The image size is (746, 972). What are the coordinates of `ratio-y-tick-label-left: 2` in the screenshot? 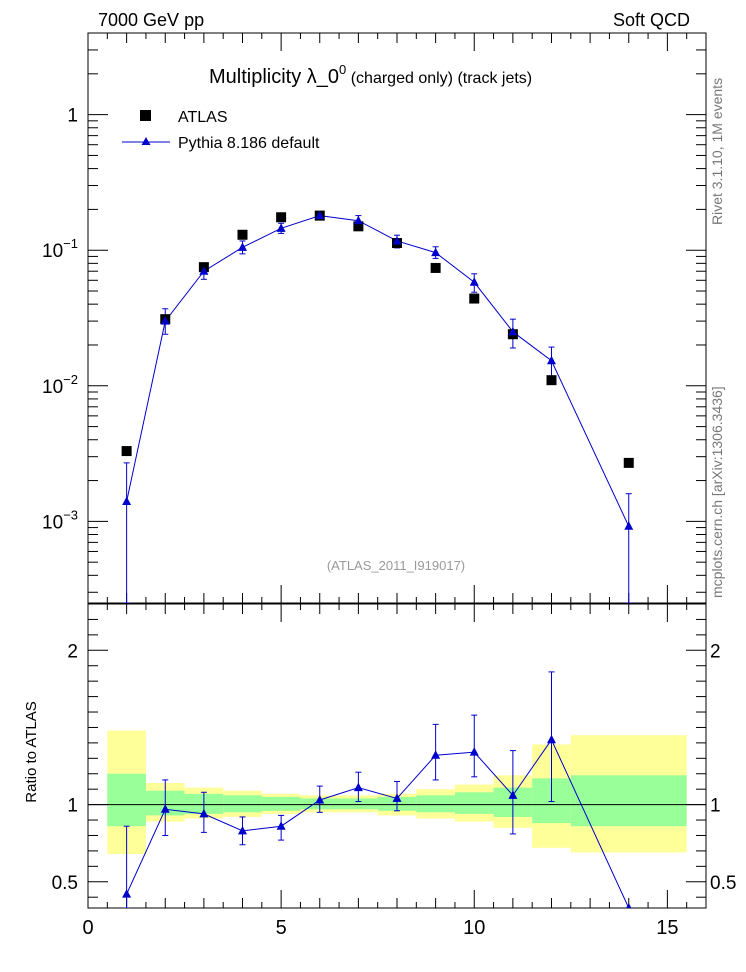 It's located at (72, 651).